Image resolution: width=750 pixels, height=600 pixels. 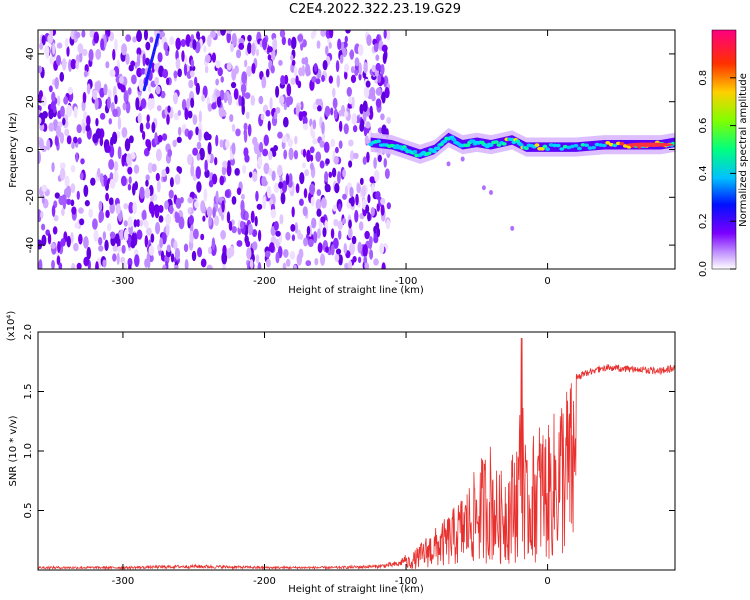 I want to click on spectrogram-x-axis-title: Height of straight line (km), so click(x=356, y=290).